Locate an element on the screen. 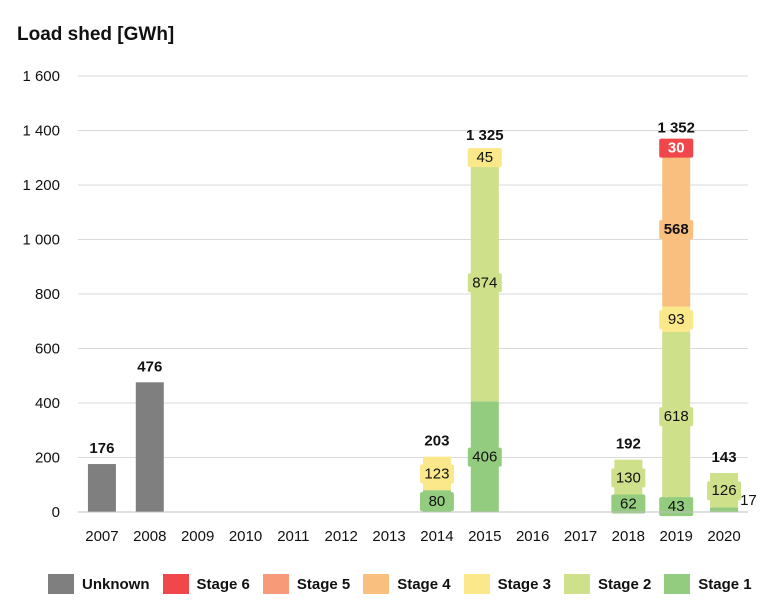 The width and height of the screenshot is (771, 606). data-label: 62 is located at coordinates (628, 504).